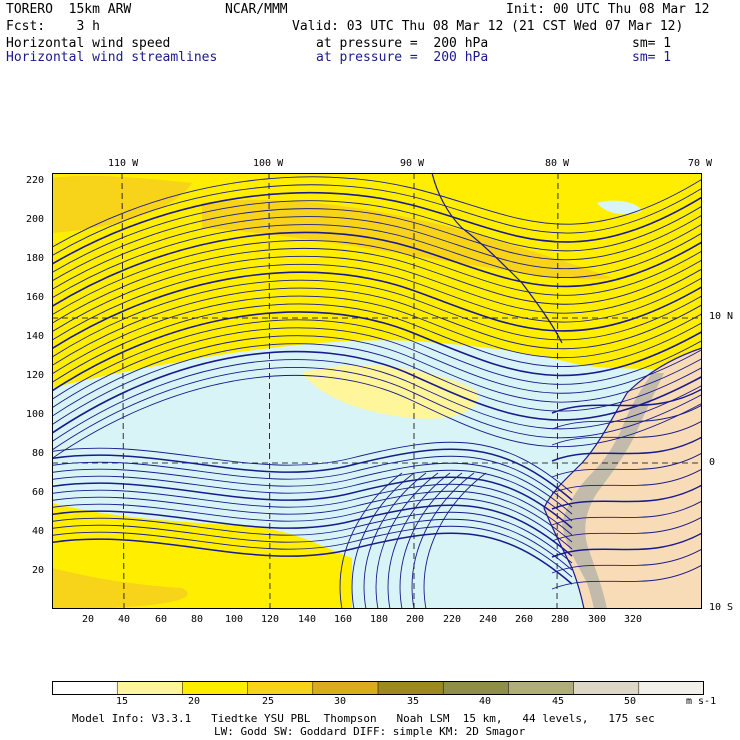 This screenshot has height=740, width=740. What do you see at coordinates (35, 297) in the screenshot?
I see `y-label-160: 160` at bounding box center [35, 297].